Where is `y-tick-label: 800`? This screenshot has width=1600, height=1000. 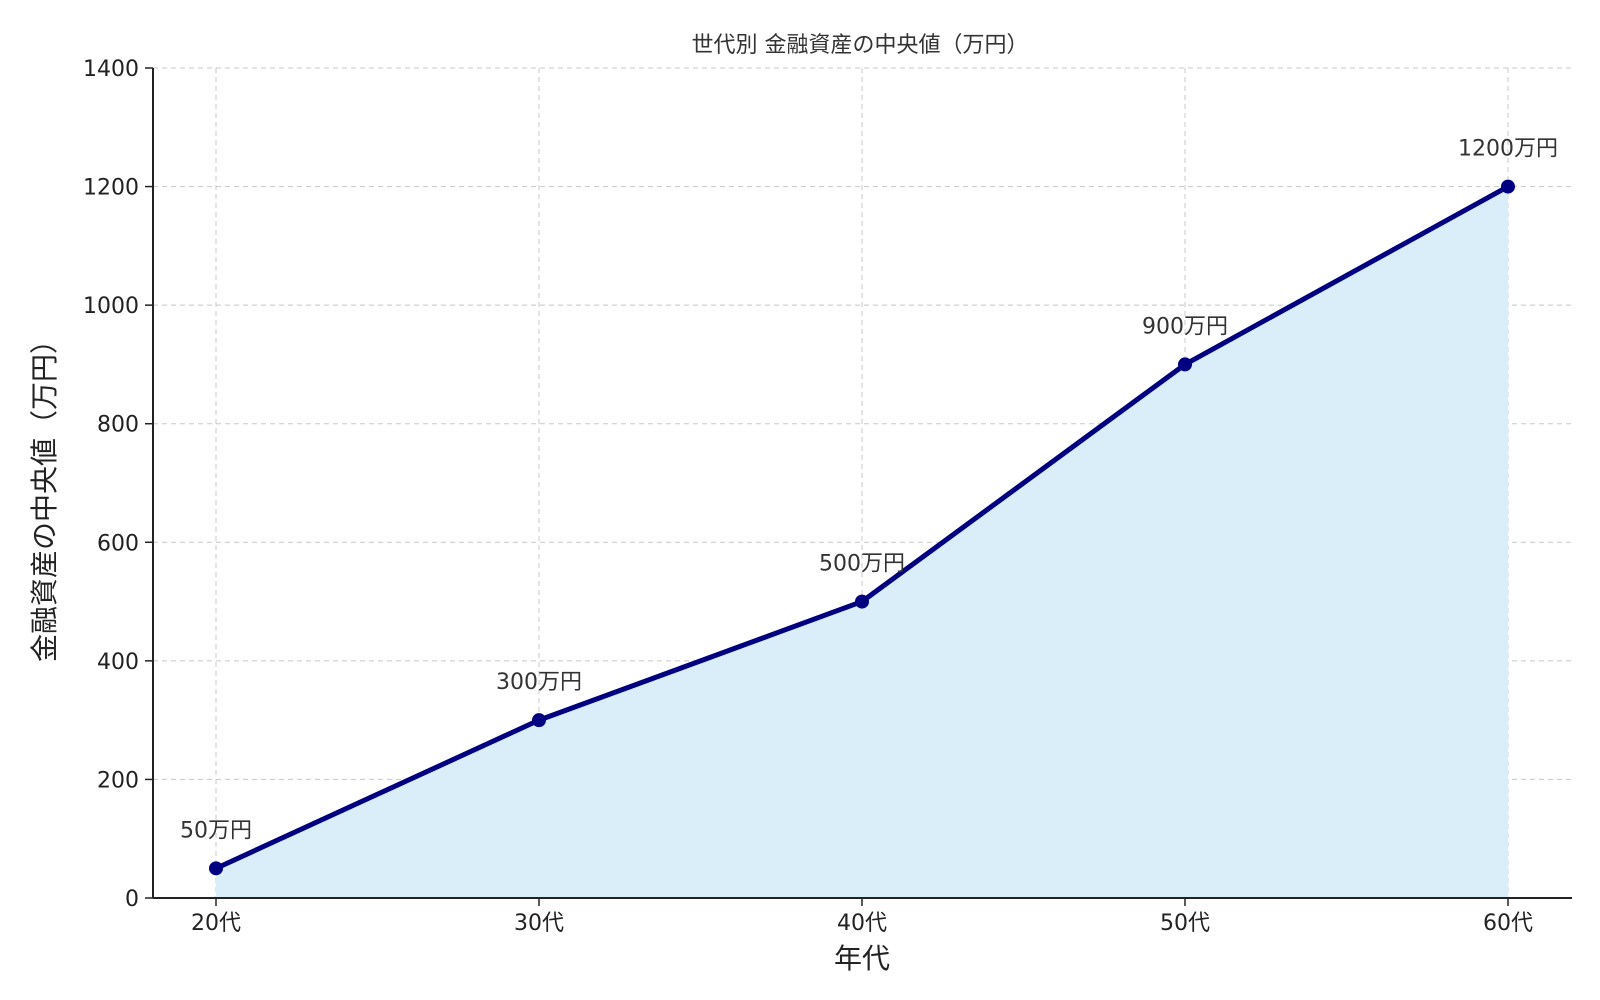
y-tick-label: 800 is located at coordinates (118, 425).